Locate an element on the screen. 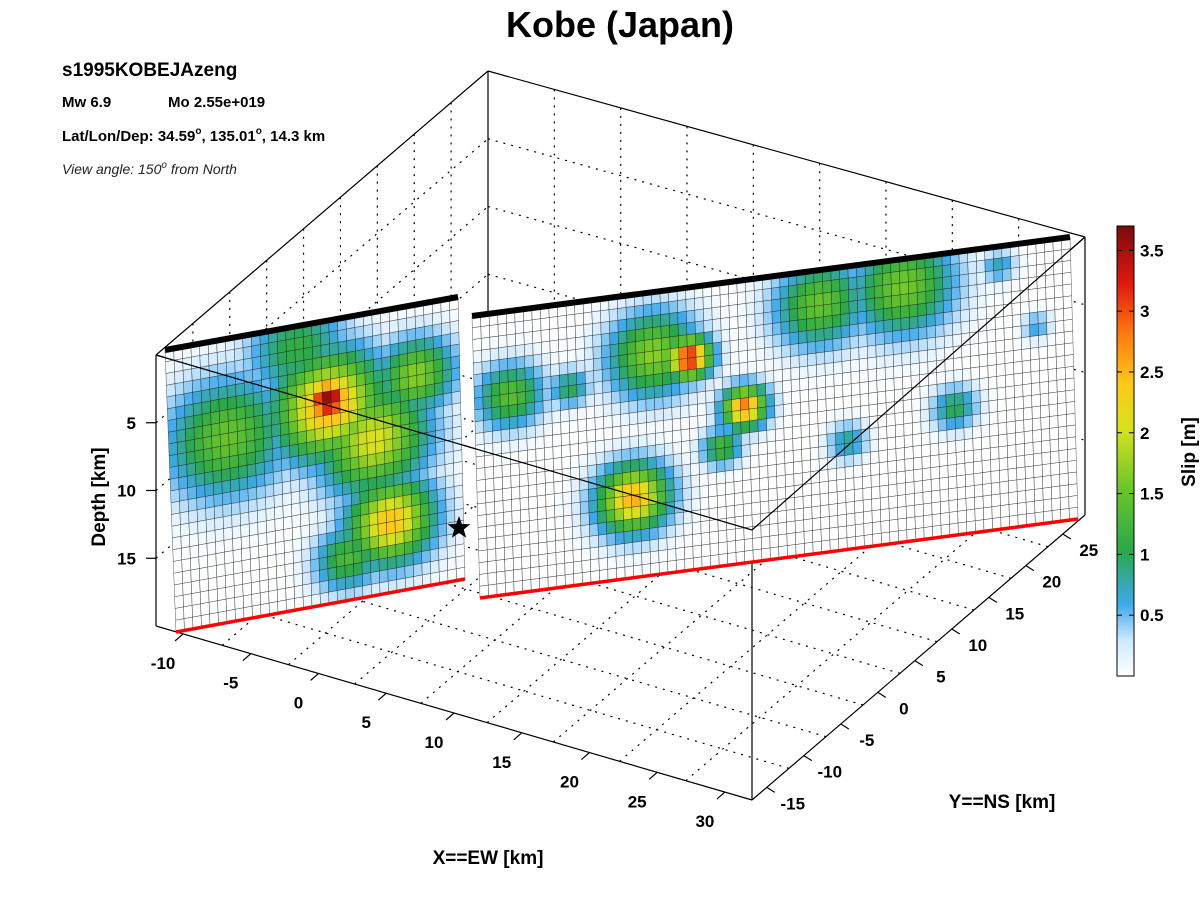 This screenshot has height=900, width=1200. colorbar-label: Slip [m] is located at coordinates (1189, 452).